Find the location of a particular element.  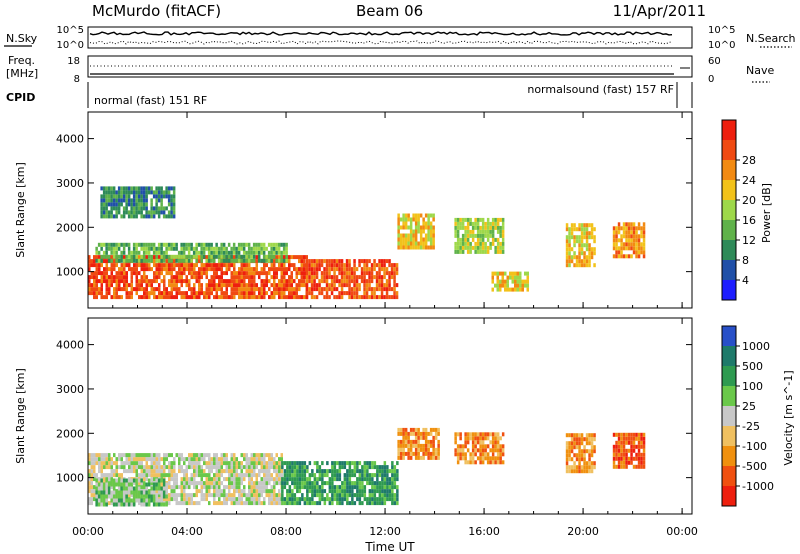

nsky-panel-frame is located at coordinates (390, 37).